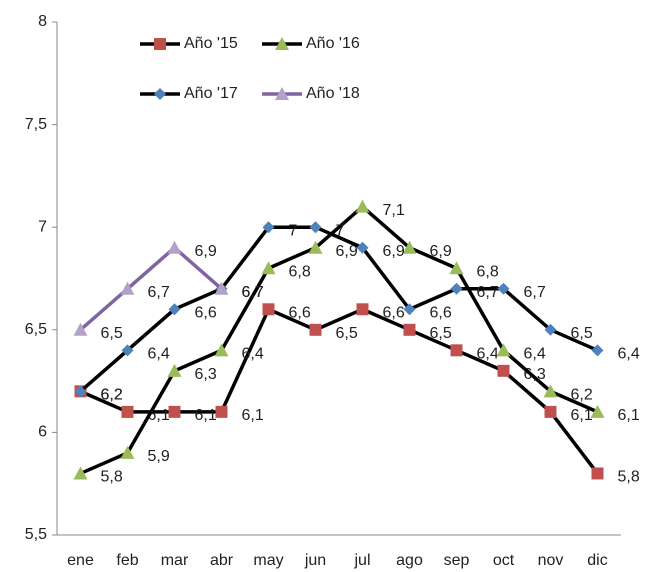 Image resolution: width=647 pixels, height=572 pixels. What do you see at coordinates (211, 43) in the screenshot?
I see `legend-label: Año '15` at bounding box center [211, 43].